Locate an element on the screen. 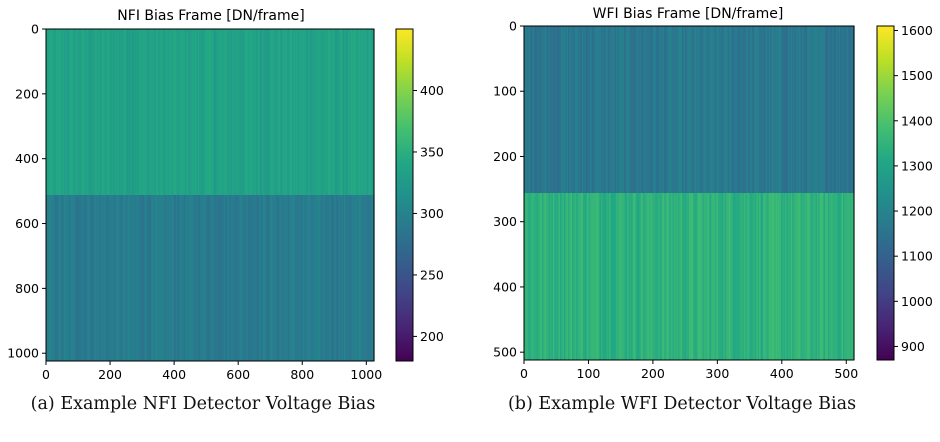  nfi-colorbar-tick-label: 200 is located at coordinates (432, 336).